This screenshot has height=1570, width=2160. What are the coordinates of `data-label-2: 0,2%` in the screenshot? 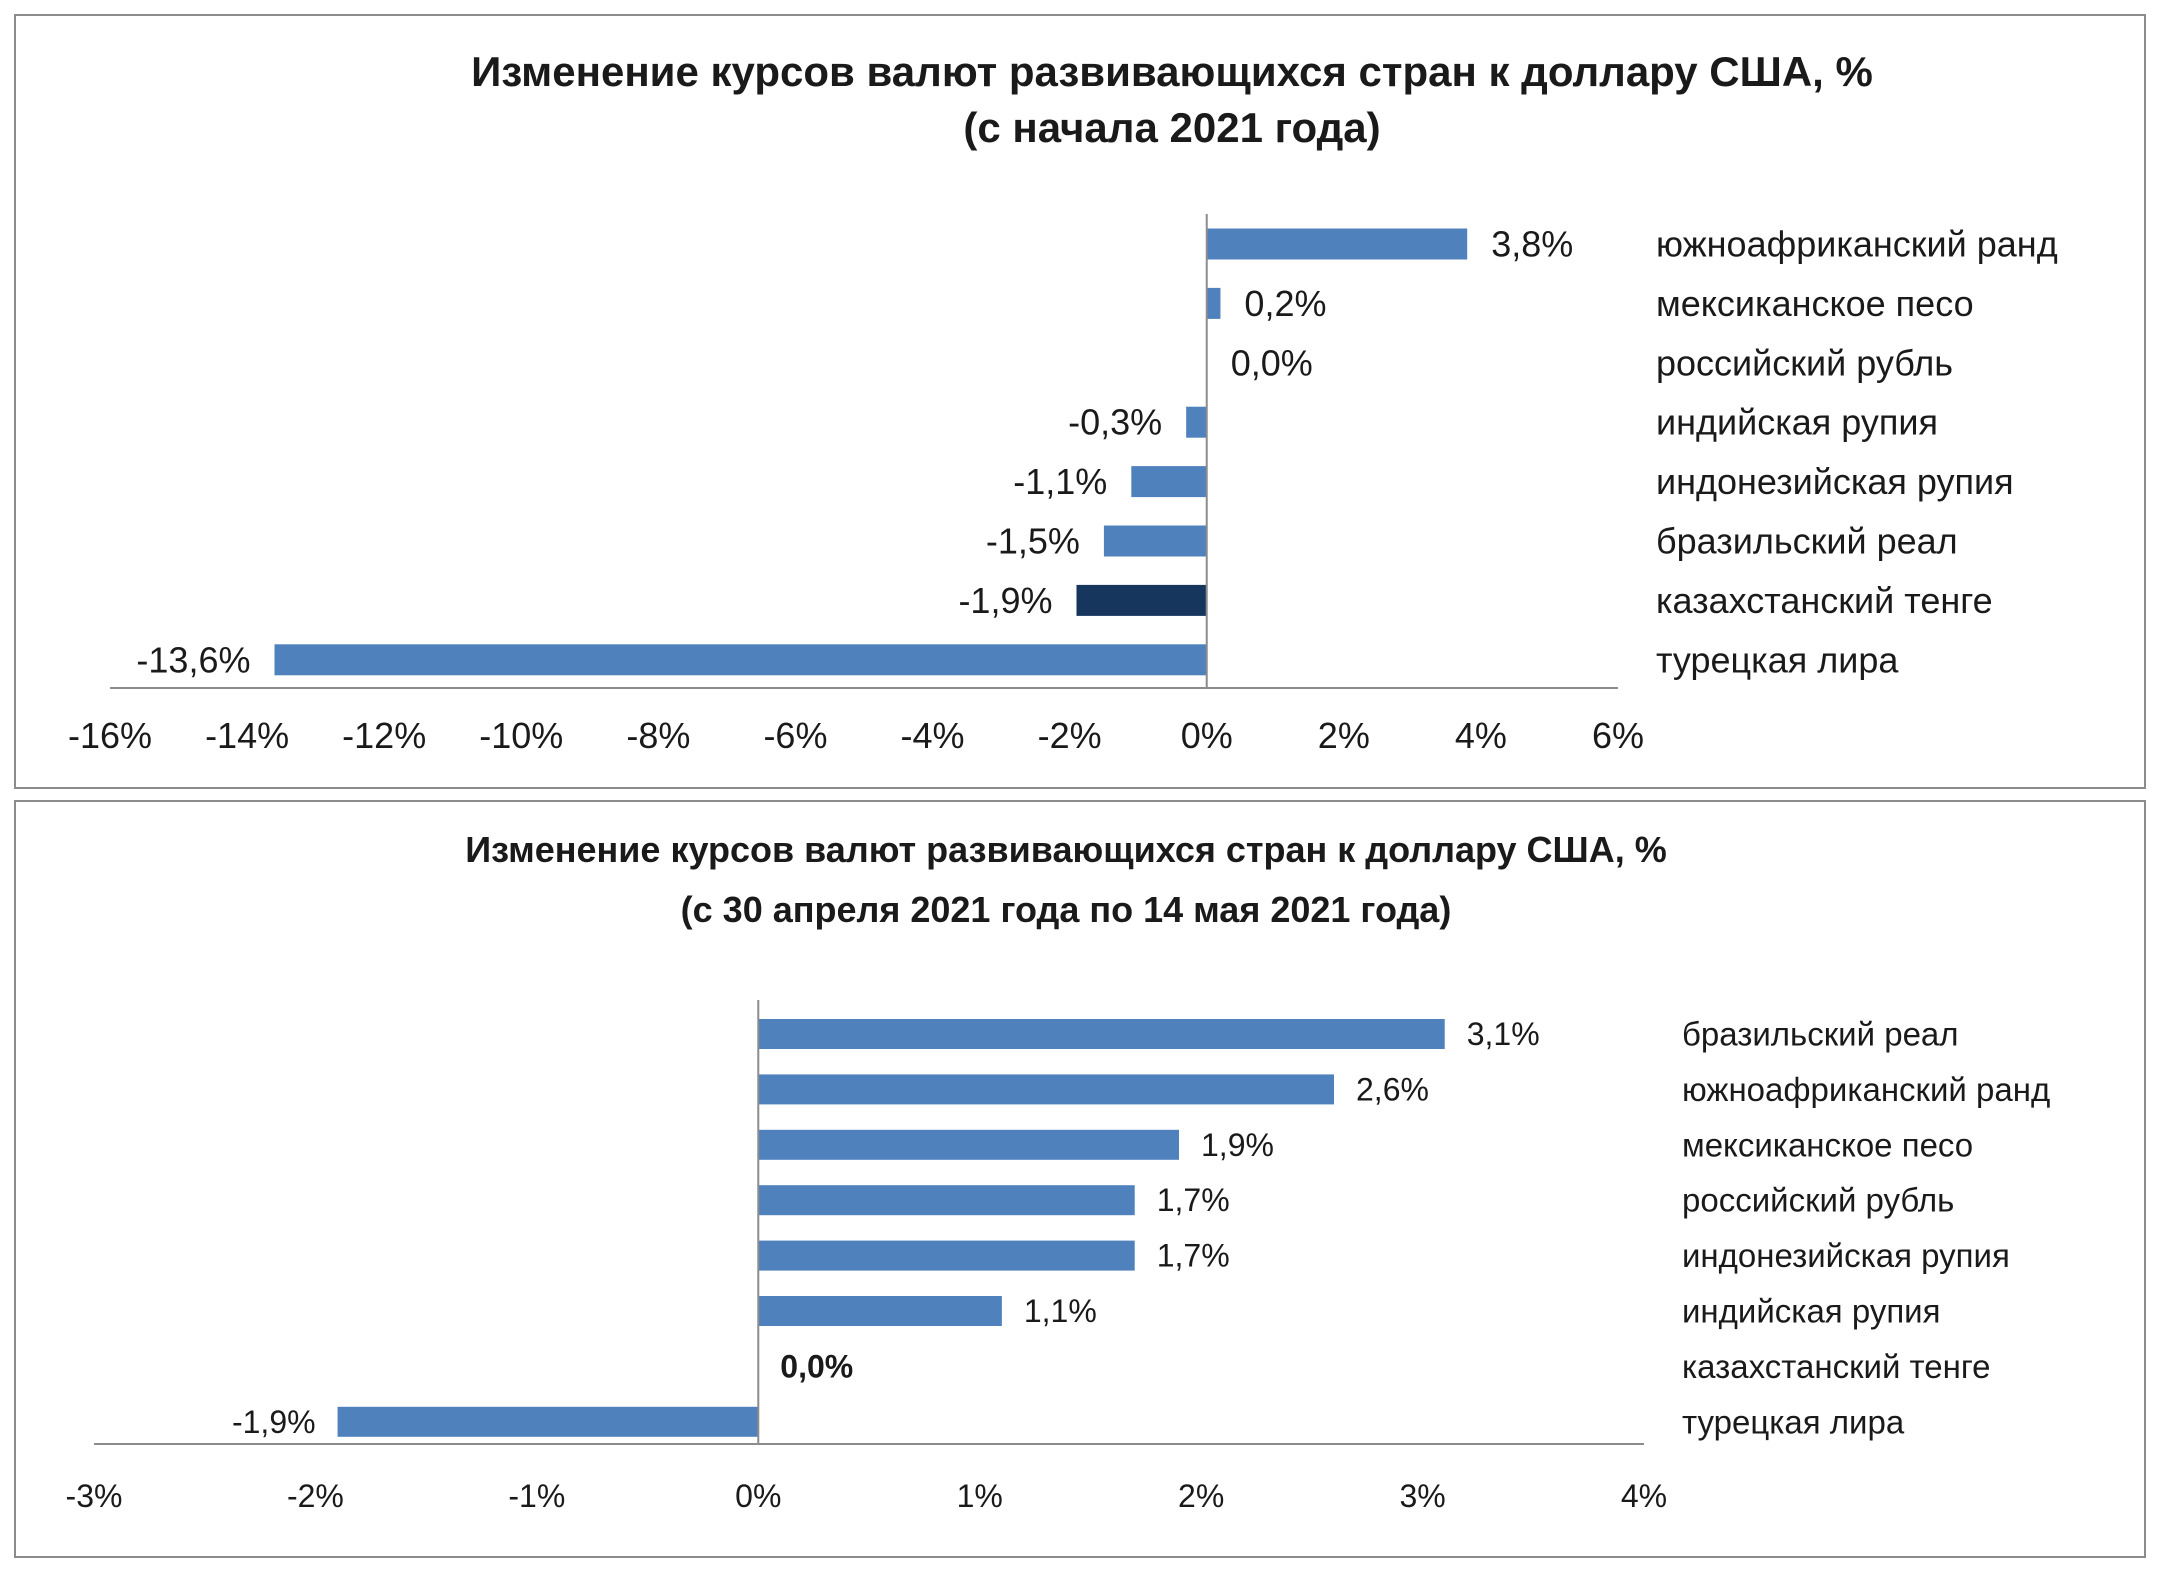 It's located at (1285, 303).